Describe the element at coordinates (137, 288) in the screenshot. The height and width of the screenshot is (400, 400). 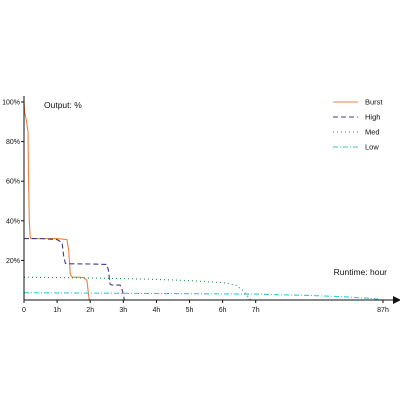
I see `series-line-med` at that location.